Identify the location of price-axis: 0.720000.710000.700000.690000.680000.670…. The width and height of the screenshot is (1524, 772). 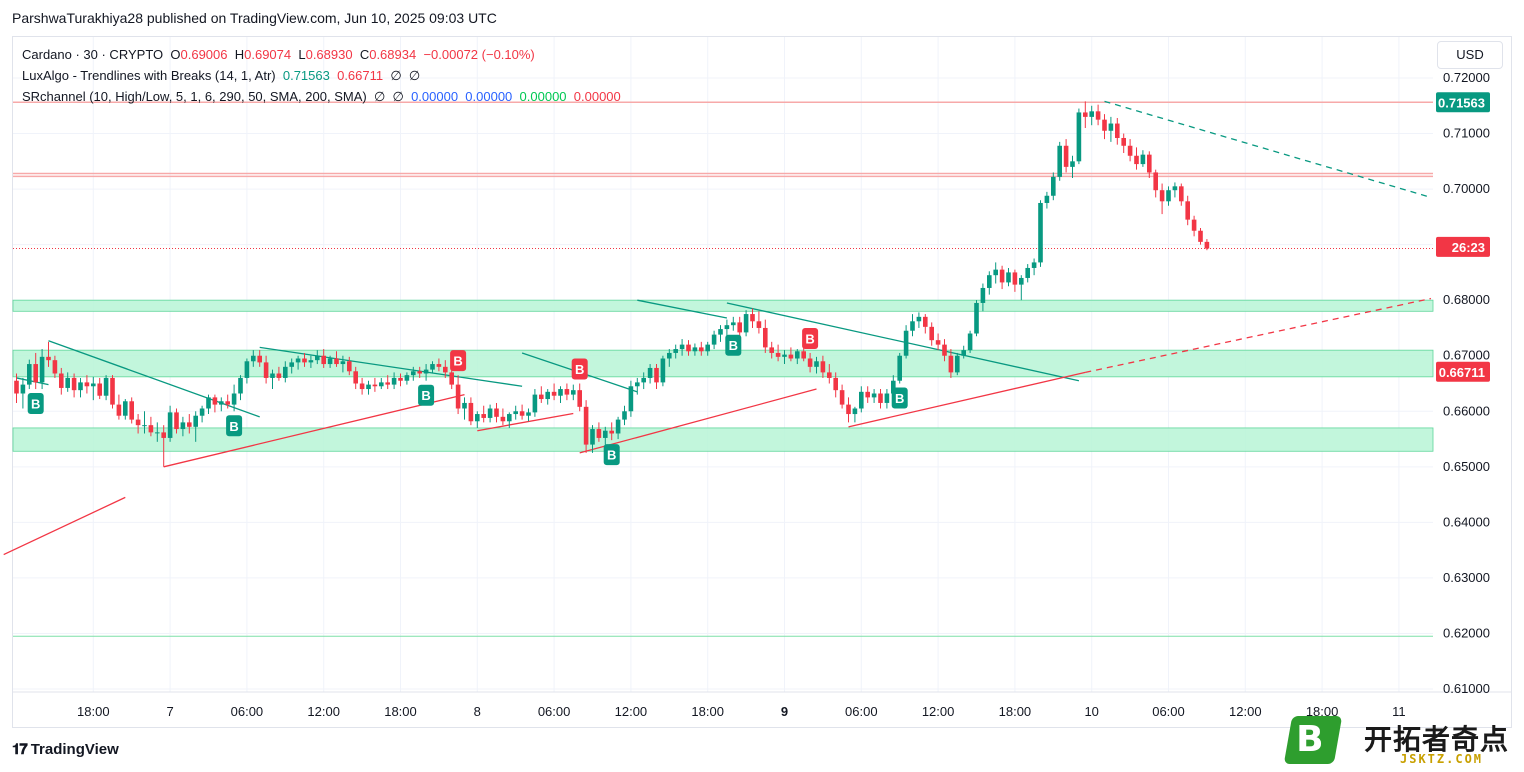
(1466, 383).